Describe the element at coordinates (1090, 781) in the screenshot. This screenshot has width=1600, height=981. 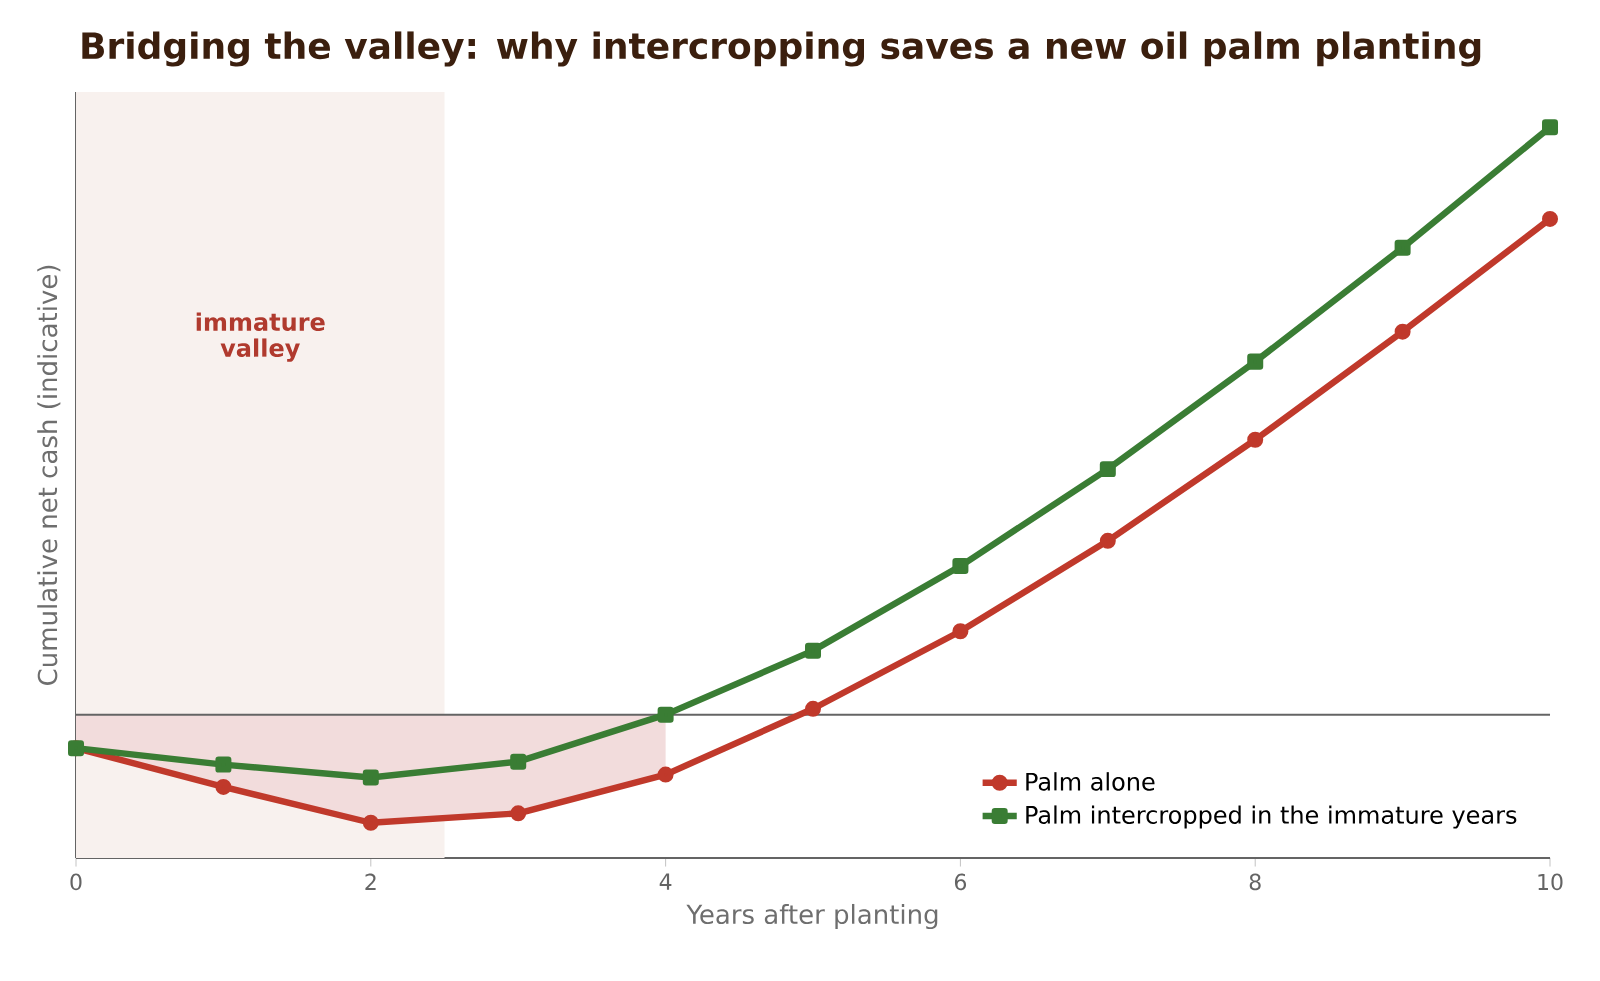
I see `legend-label: Palm alone` at that location.